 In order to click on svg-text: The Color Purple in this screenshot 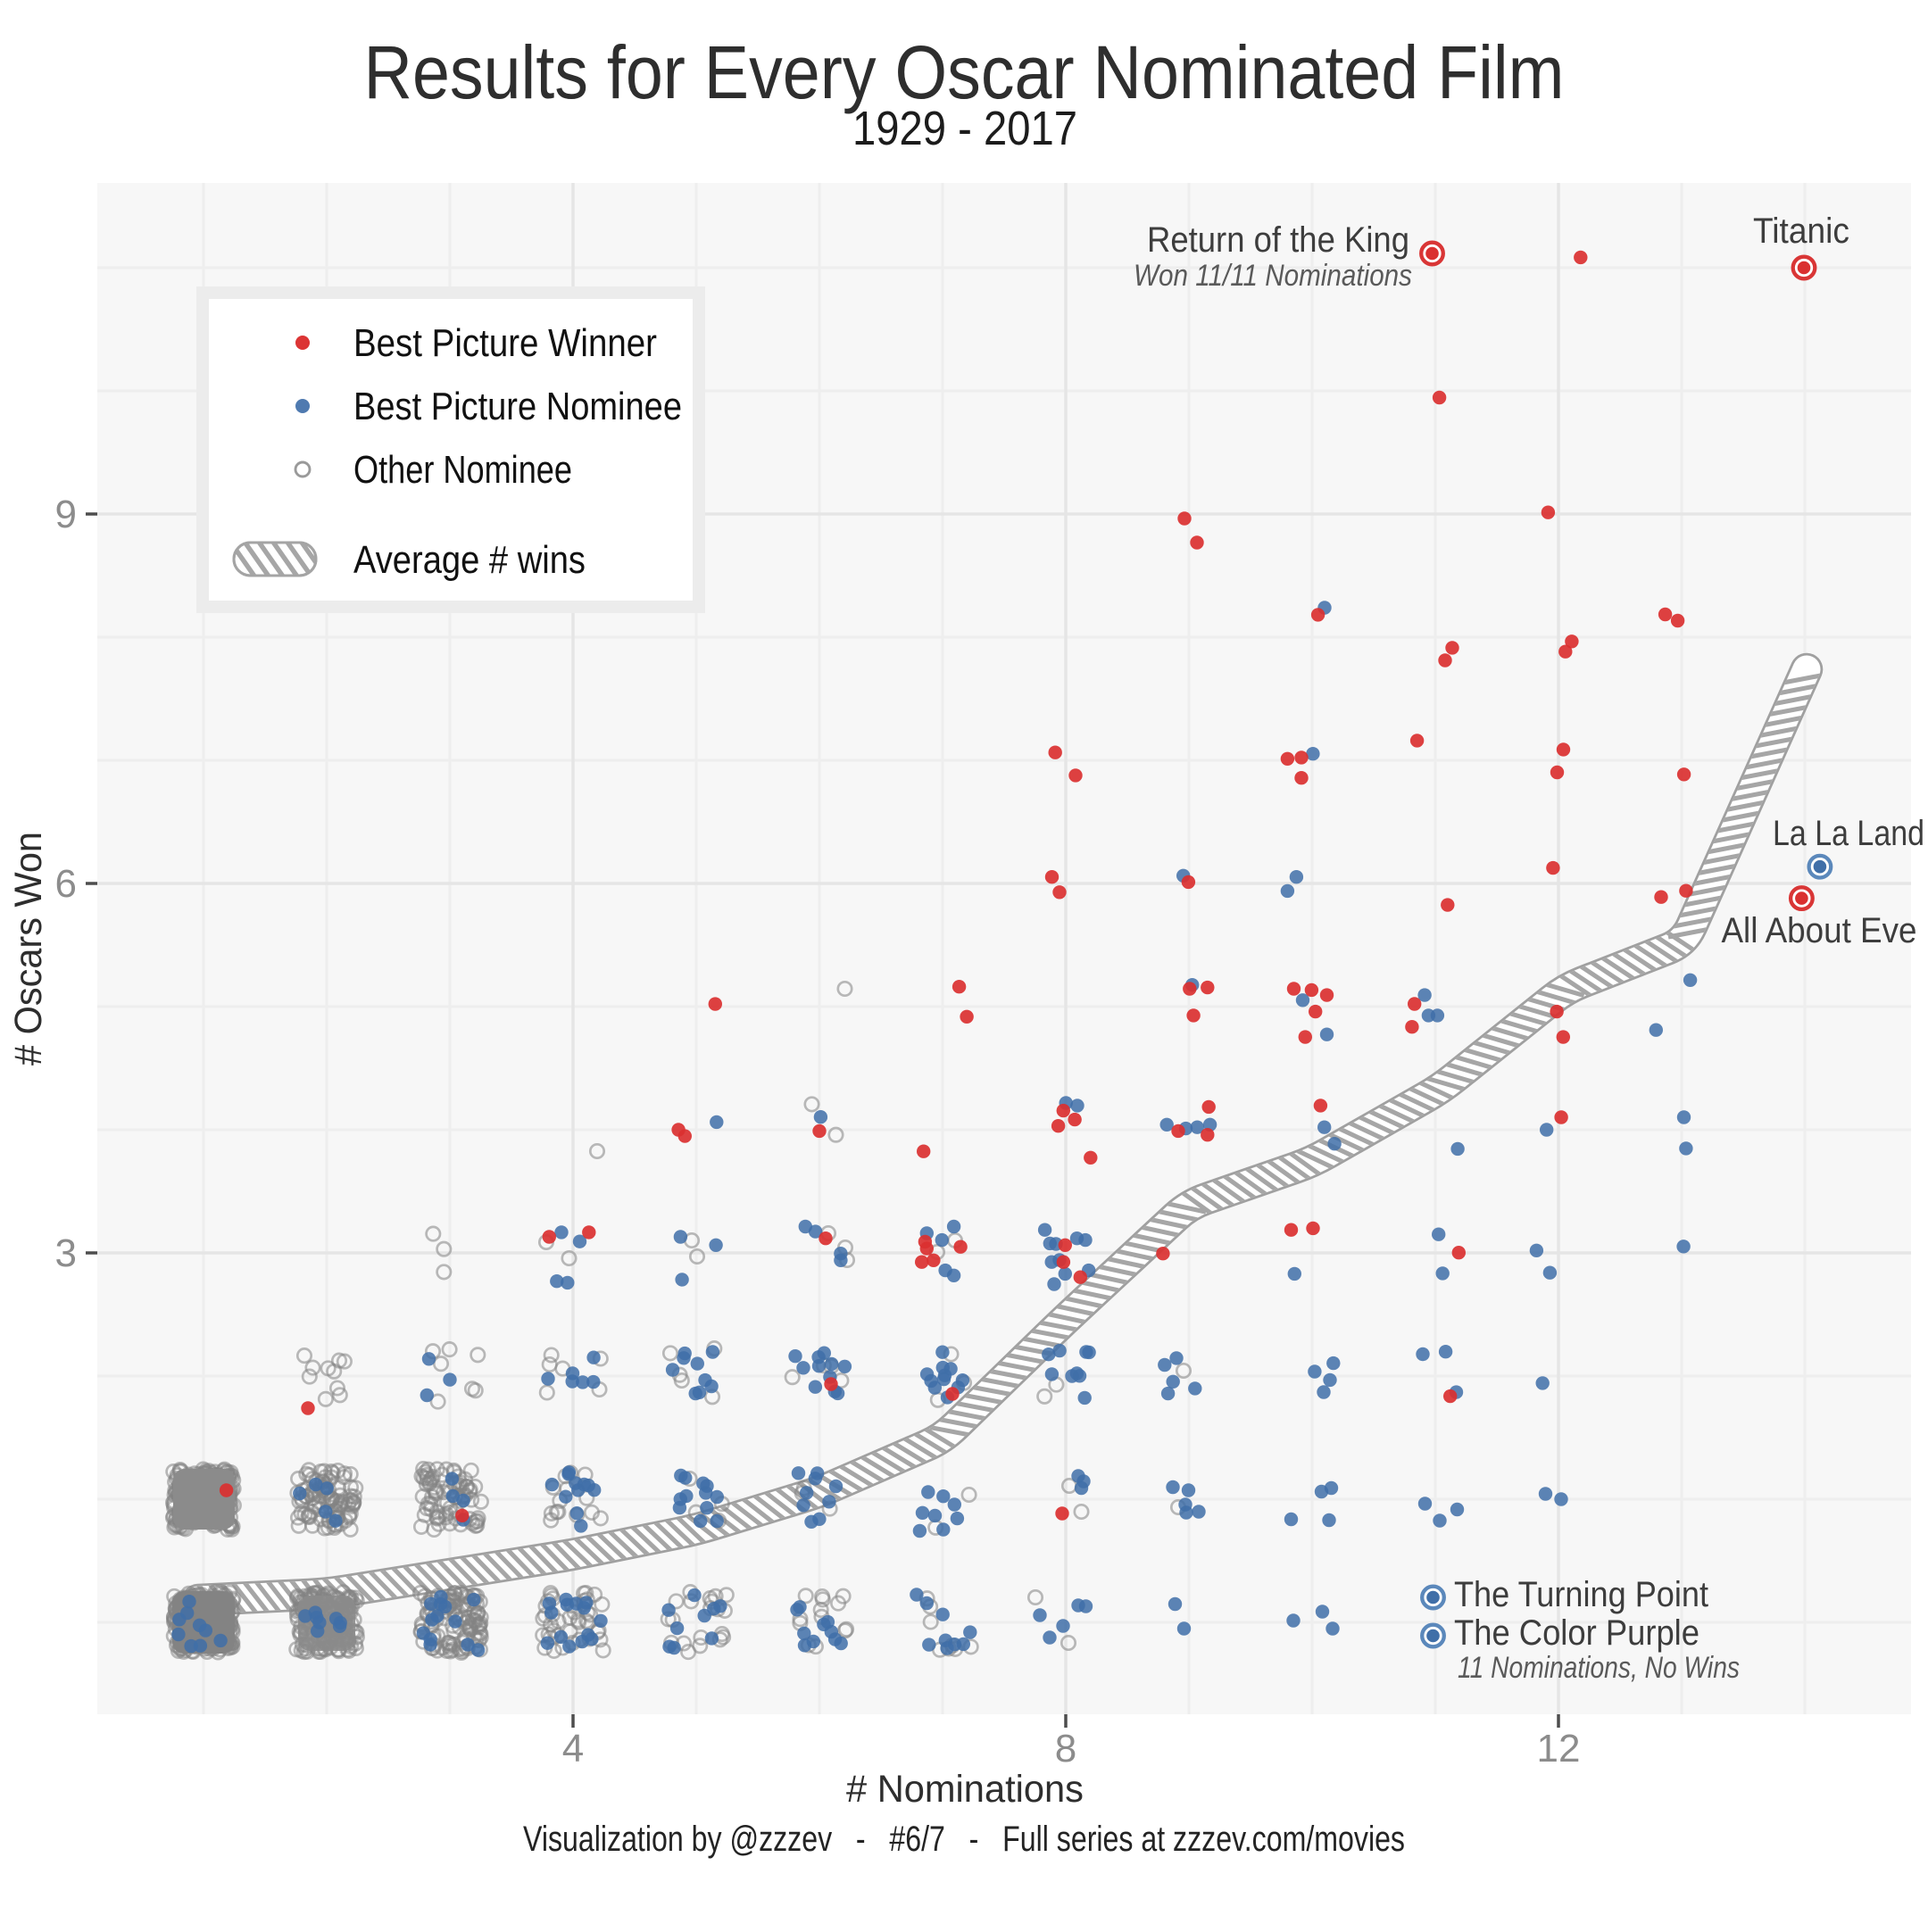, I will do `click(1576, 1633)`.